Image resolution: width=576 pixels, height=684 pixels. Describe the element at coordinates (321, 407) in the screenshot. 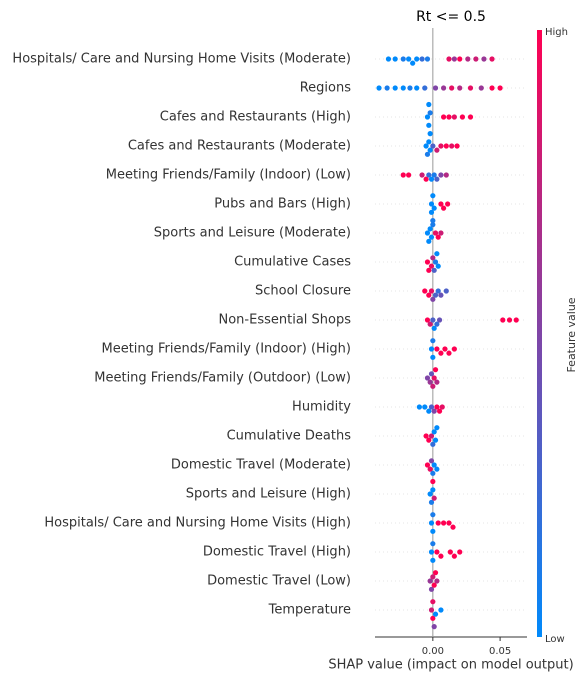

I see `y-tick-label: Humidity` at that location.